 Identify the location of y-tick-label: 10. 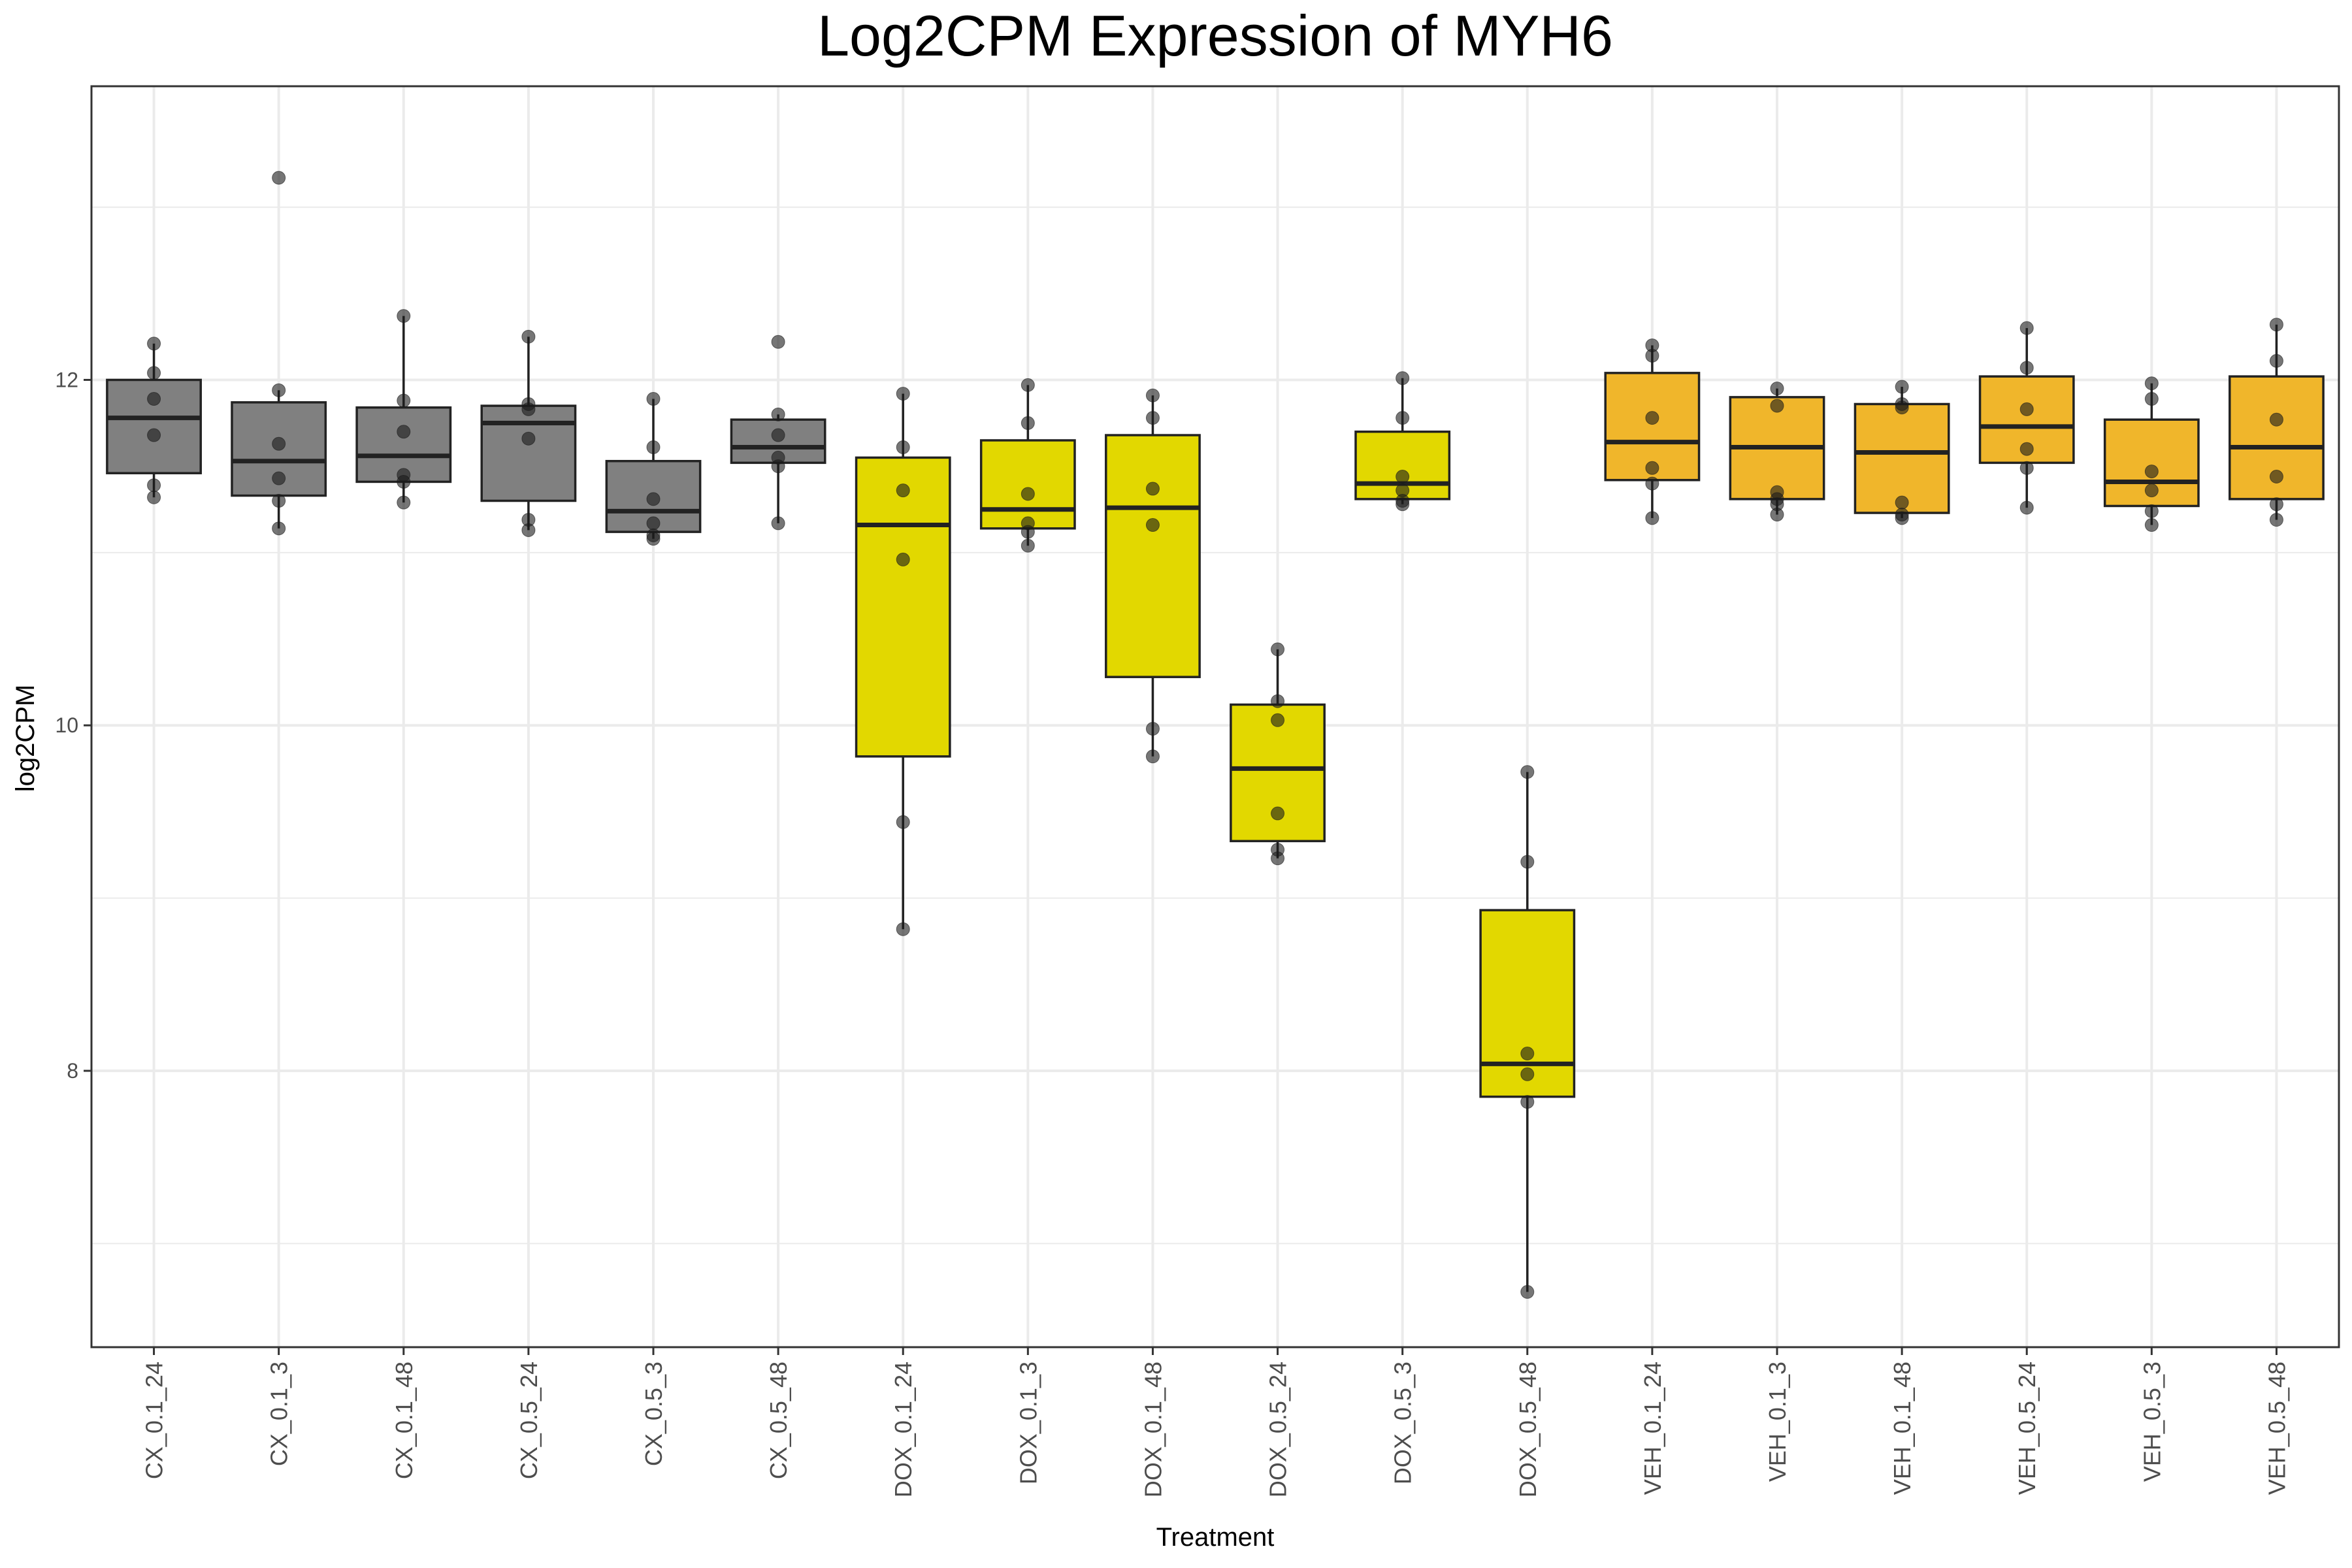
(66, 725).